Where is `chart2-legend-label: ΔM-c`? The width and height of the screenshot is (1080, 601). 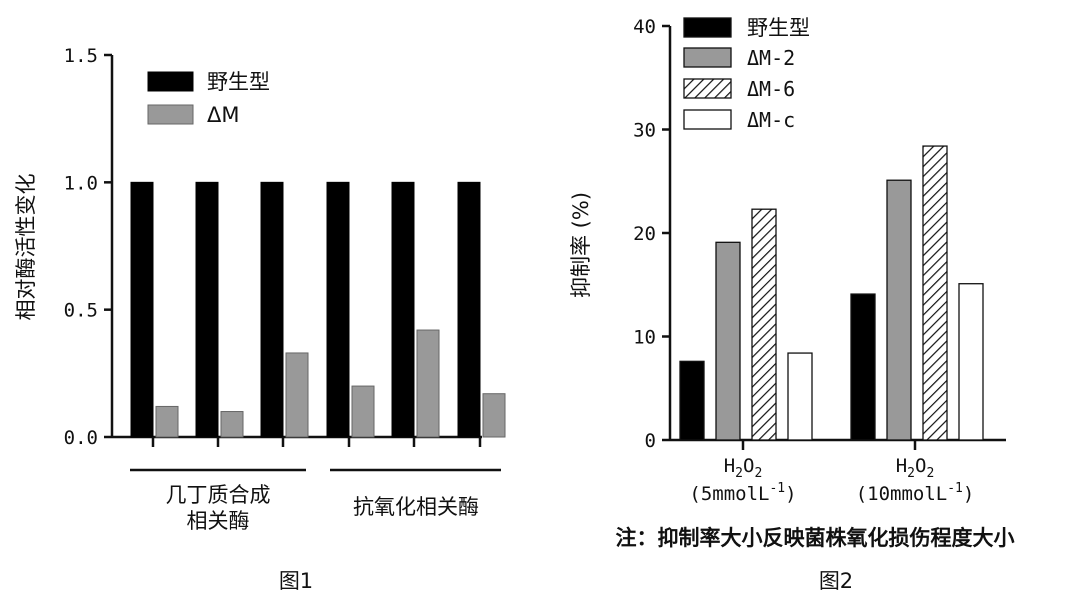
chart2-legend-label: ΔM-c is located at coordinates (771, 120).